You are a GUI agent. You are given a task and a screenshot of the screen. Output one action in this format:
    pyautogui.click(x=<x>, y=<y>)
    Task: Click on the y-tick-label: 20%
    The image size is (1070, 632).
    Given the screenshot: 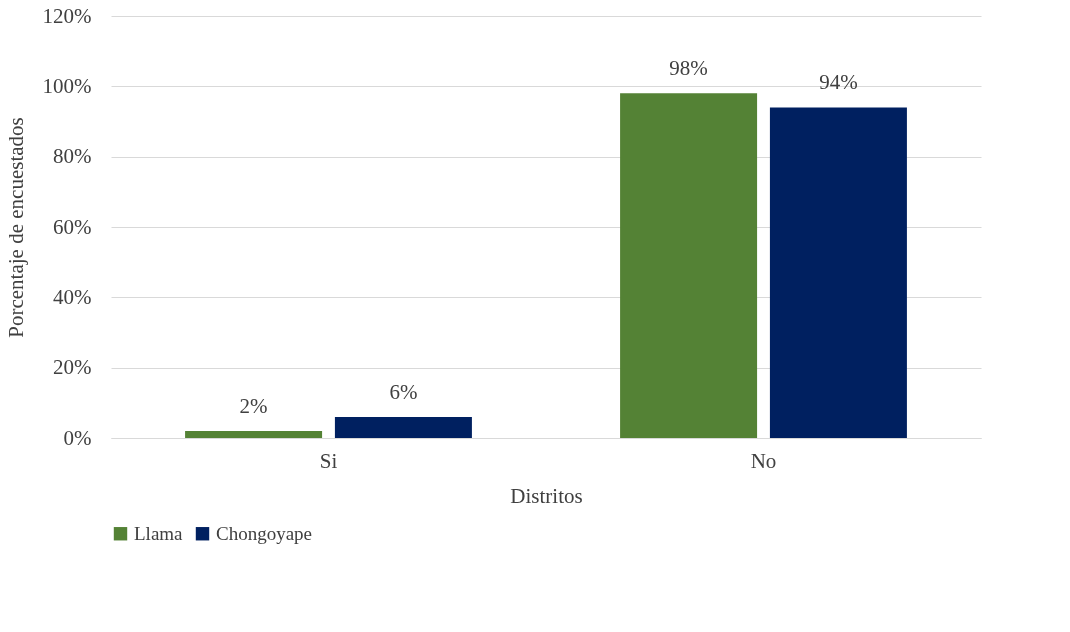 What is the action you would take?
    pyautogui.click(x=72, y=367)
    